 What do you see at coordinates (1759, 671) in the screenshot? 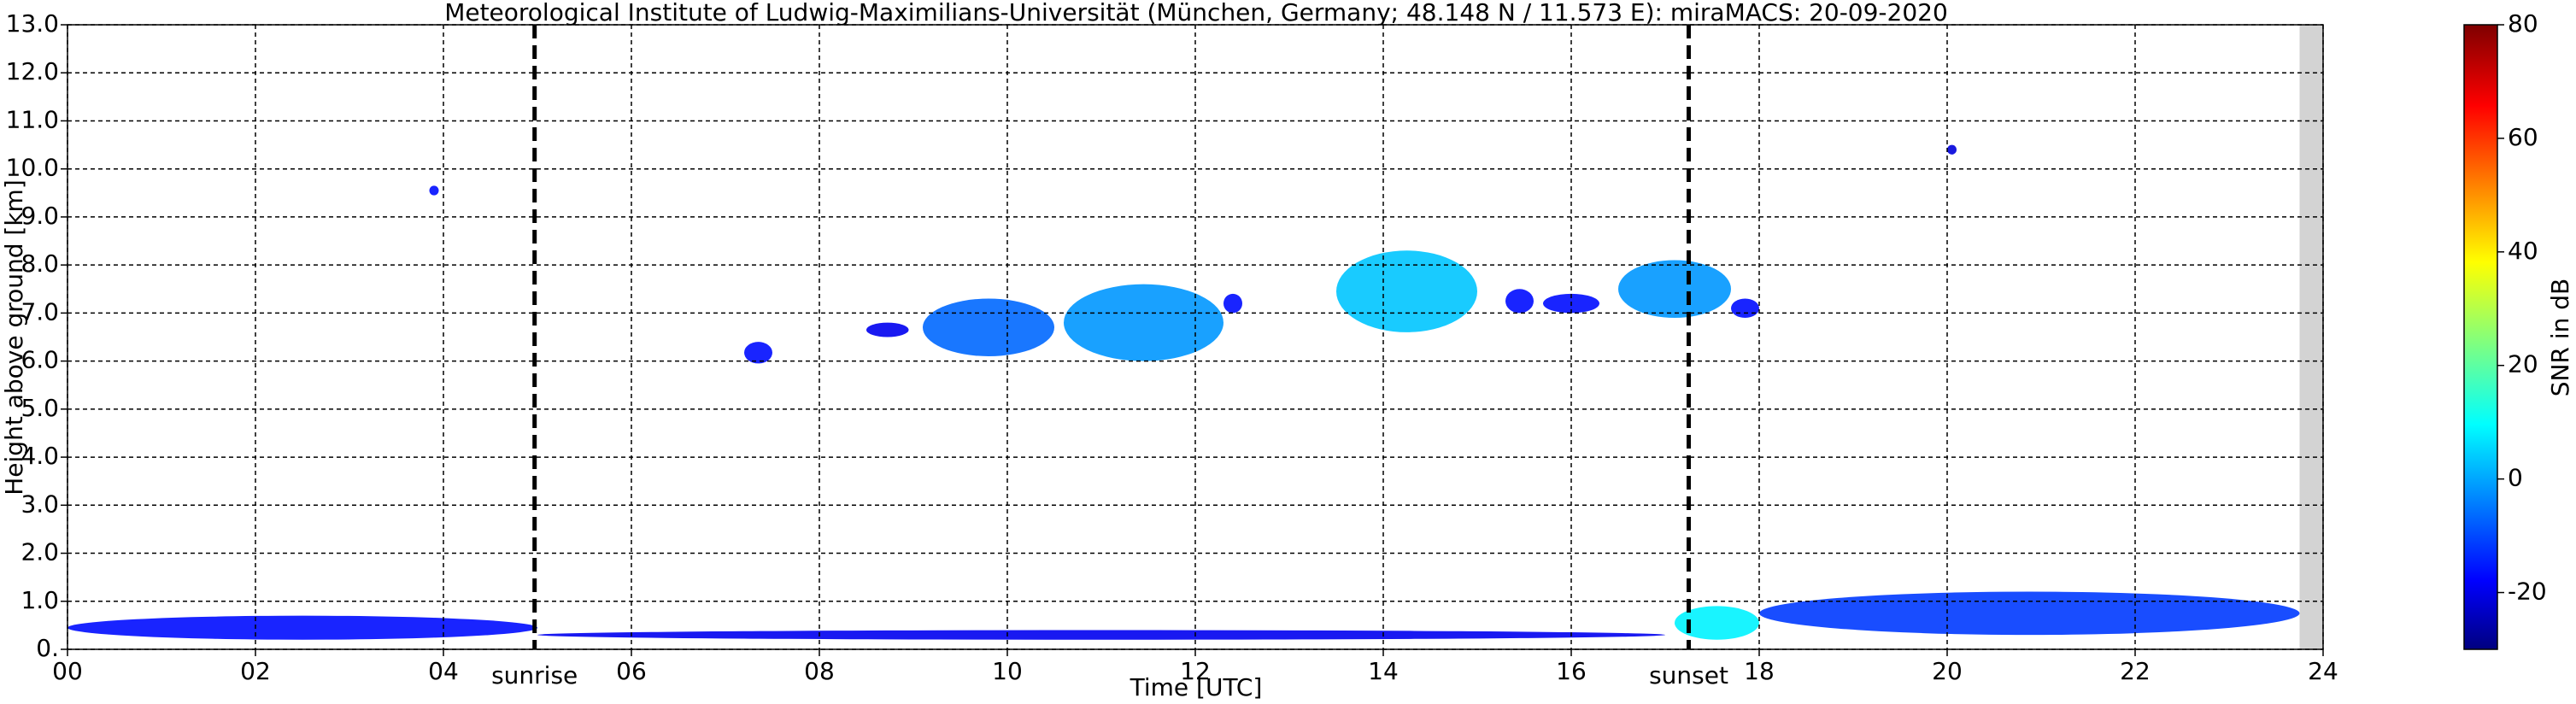
I see `x-tick-label: 18` at bounding box center [1759, 671].